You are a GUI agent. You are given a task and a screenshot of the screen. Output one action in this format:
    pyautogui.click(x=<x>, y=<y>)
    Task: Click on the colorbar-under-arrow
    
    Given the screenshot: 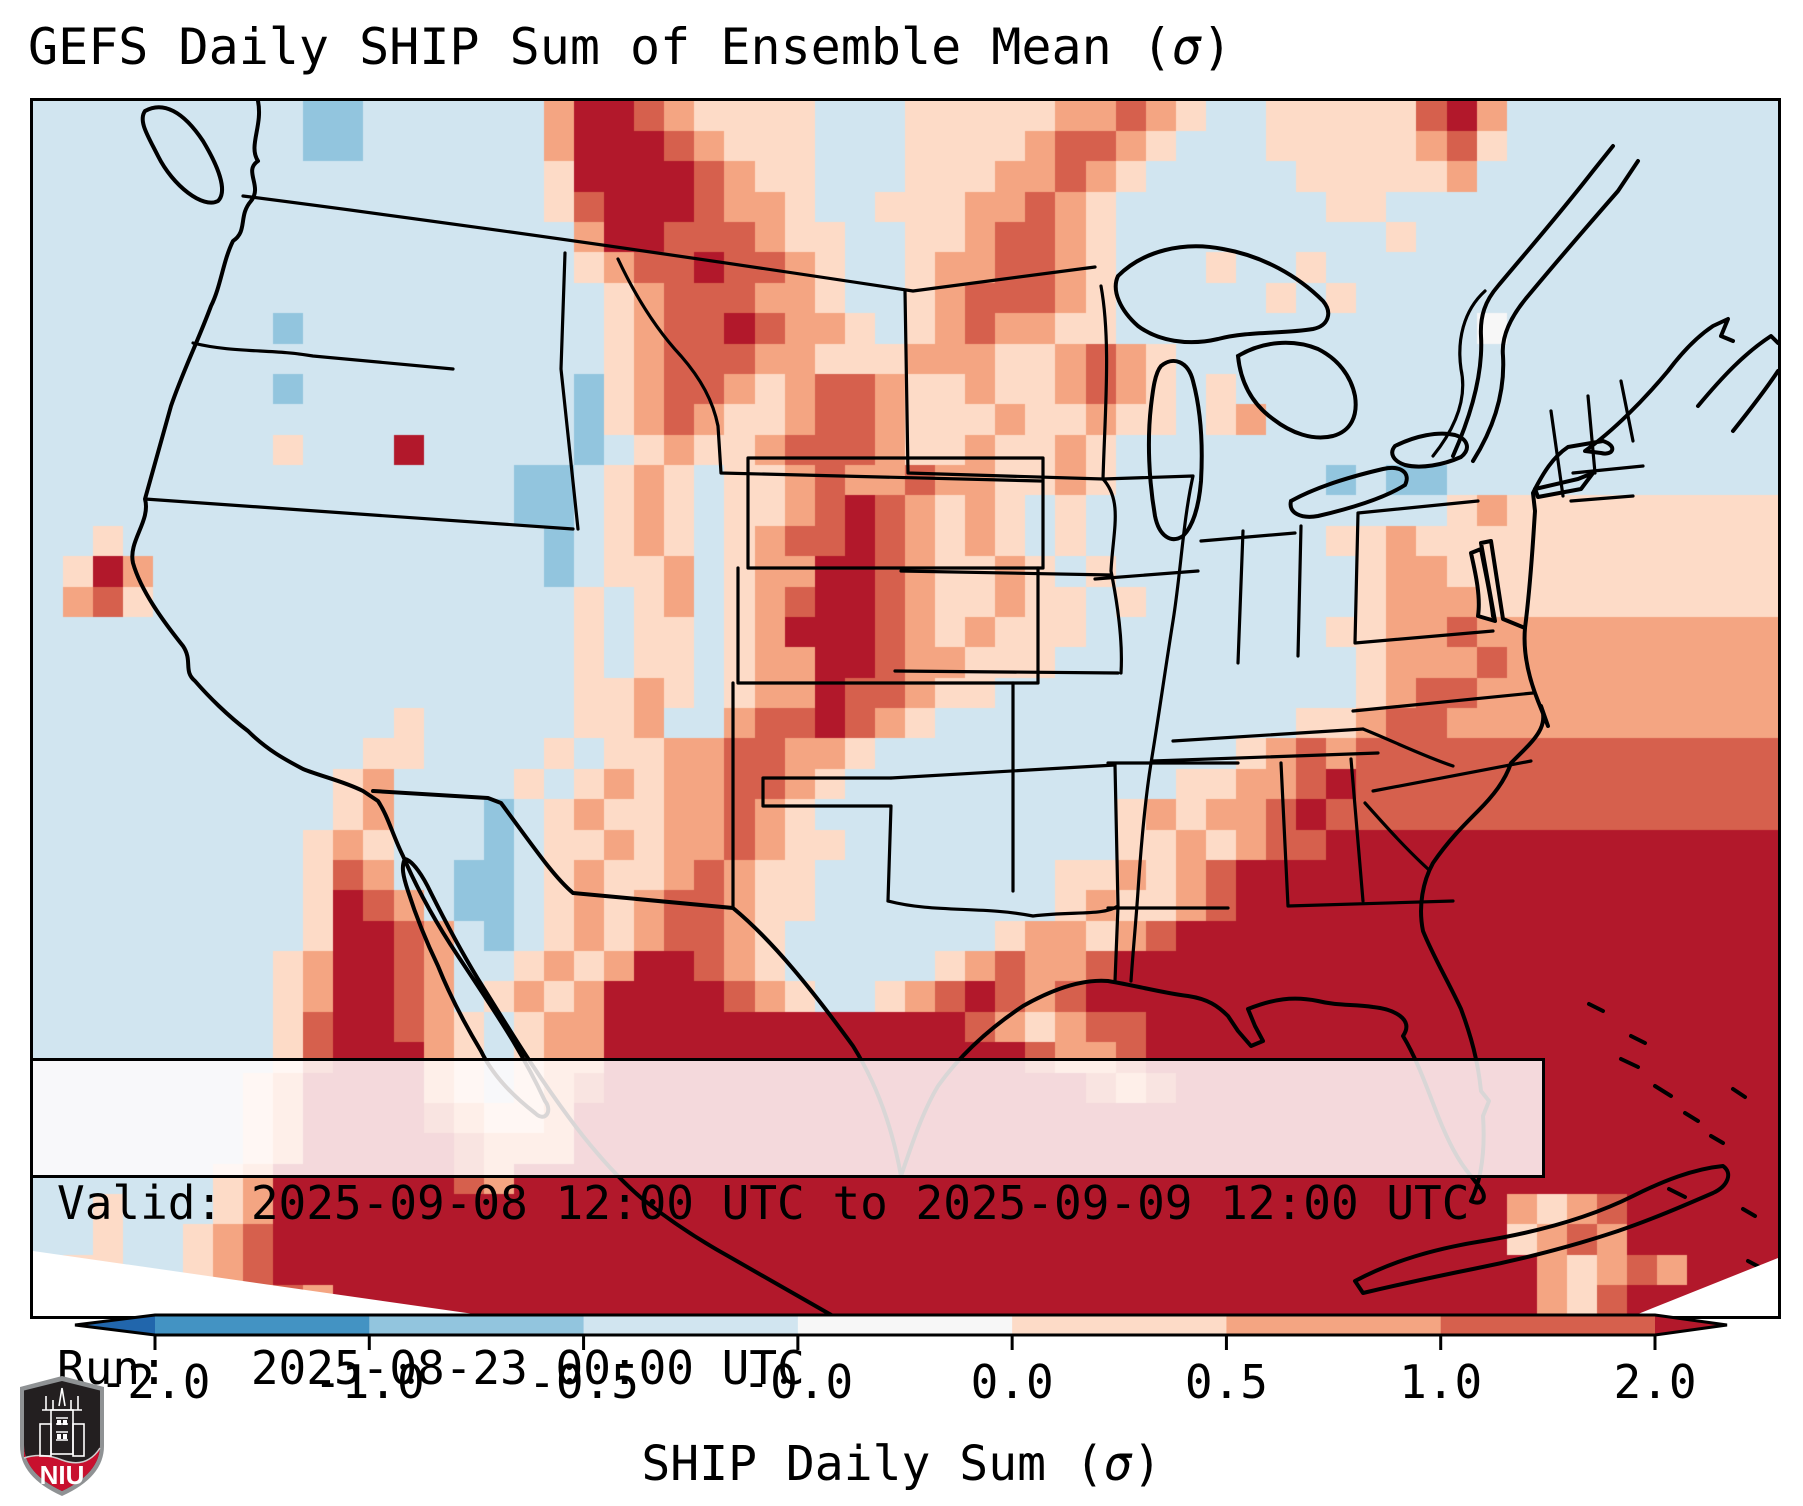 What is the action you would take?
    pyautogui.click(x=115, y=1325)
    